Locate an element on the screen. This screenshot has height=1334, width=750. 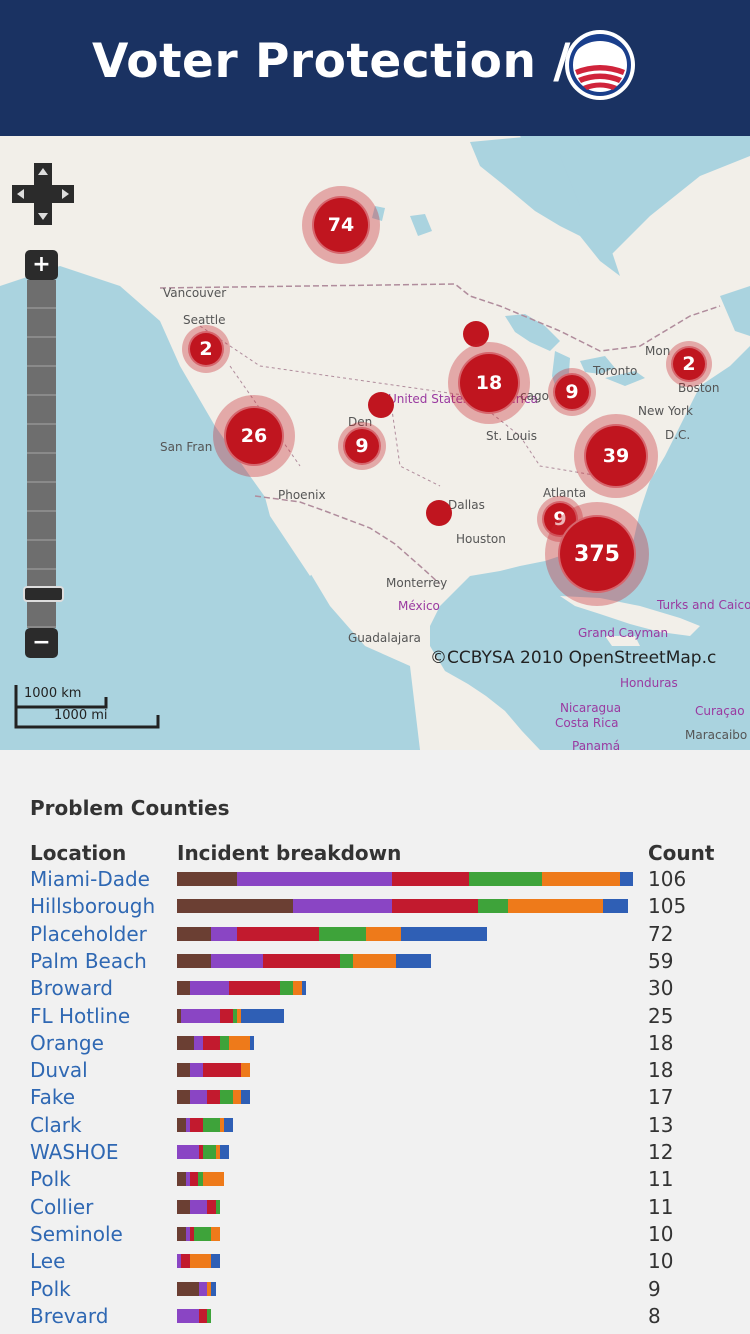
county-link: FL Hotline is located at coordinates (80, 1015).